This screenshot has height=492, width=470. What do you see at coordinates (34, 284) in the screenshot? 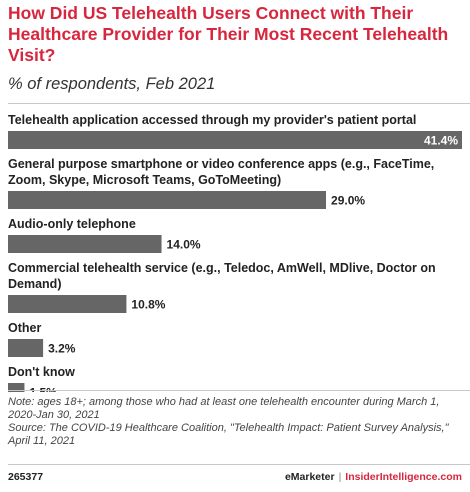
I see `category-label: Demand)` at bounding box center [34, 284].